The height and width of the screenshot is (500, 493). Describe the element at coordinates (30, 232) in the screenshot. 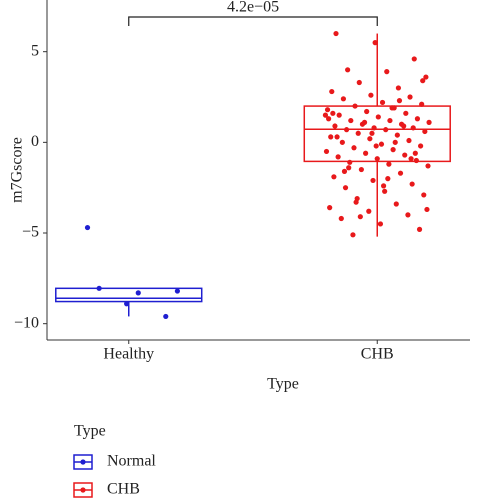

I see `y-tick-label: −5` at that location.